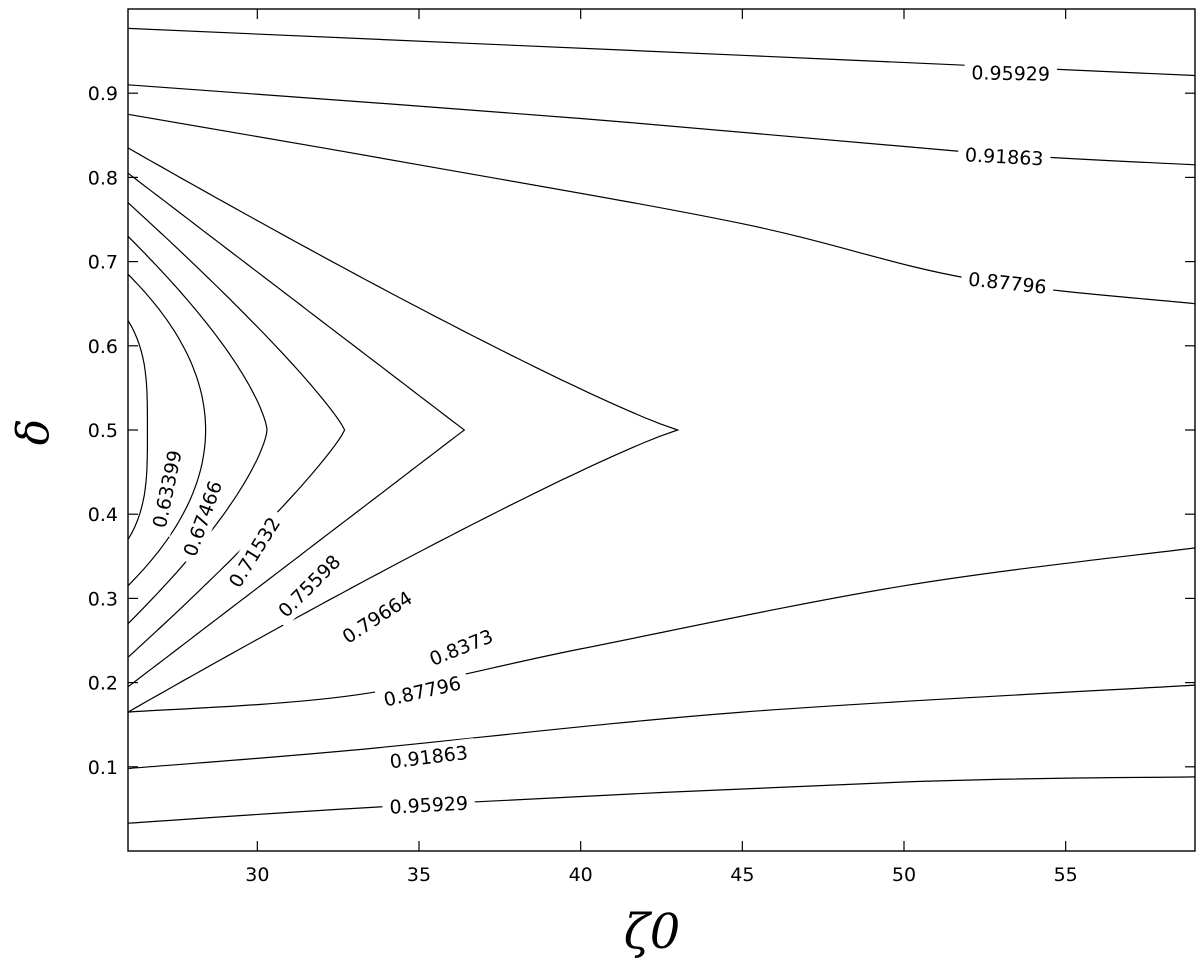  I want to click on contour-label: 0.63399, so click(167, 489).